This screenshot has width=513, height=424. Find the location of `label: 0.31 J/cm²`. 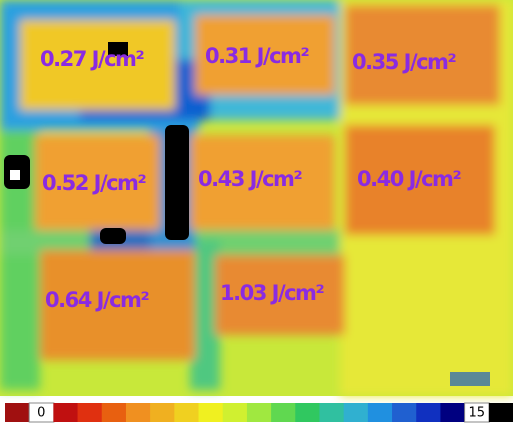

label: 0.31 J/cm² is located at coordinates (257, 56).